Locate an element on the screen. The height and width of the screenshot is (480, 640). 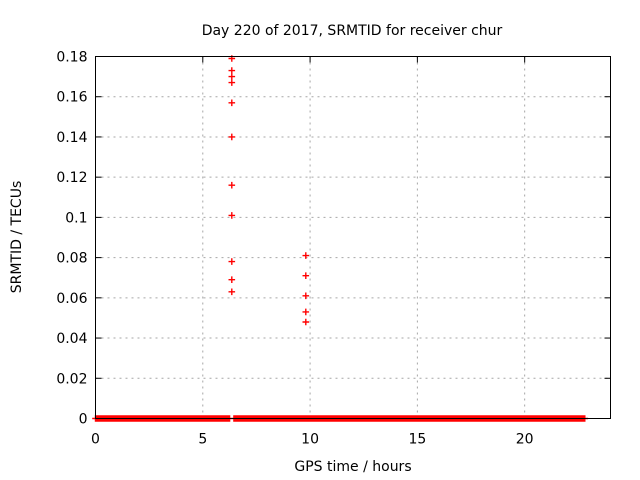
y-tick-label: 0.14 is located at coordinates (71, 138).